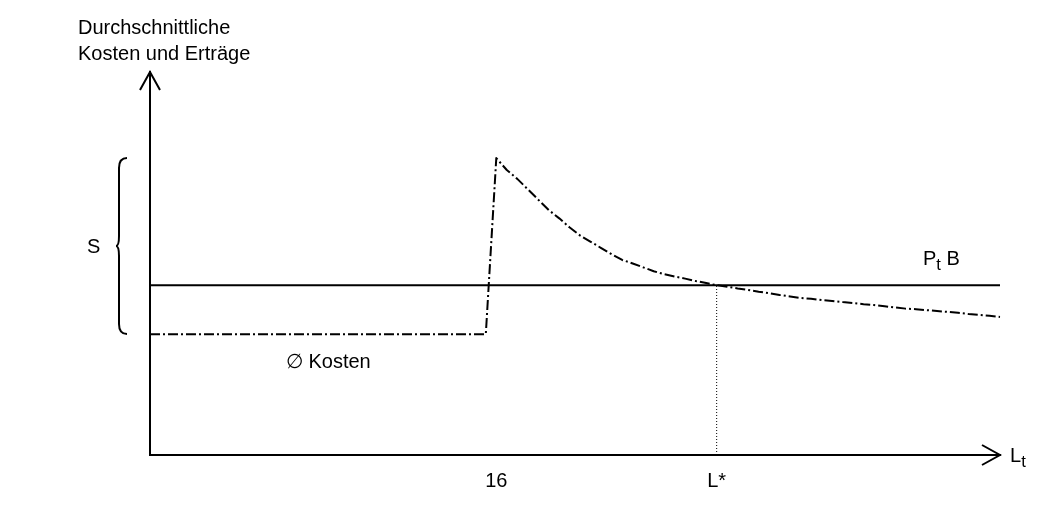 The image size is (1054, 525). What do you see at coordinates (164, 40) in the screenshot?
I see `y-axis-title: Durchschnittliche Kosten und Erträge` at bounding box center [164, 40].